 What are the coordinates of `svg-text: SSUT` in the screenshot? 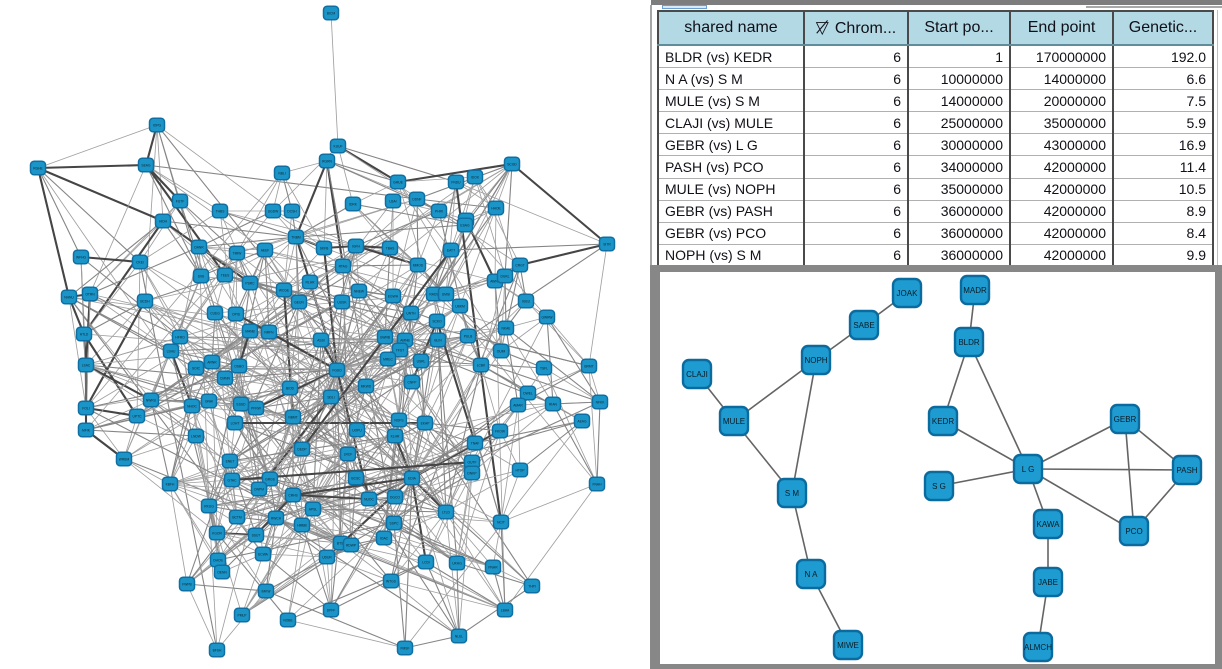 It's located at (256, 536).